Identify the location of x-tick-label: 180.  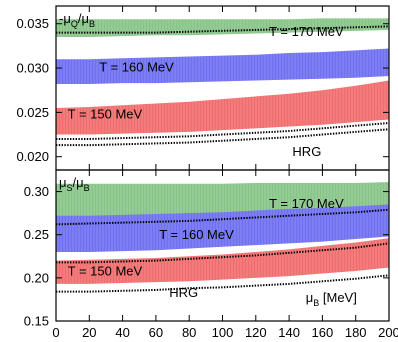
(356, 332).